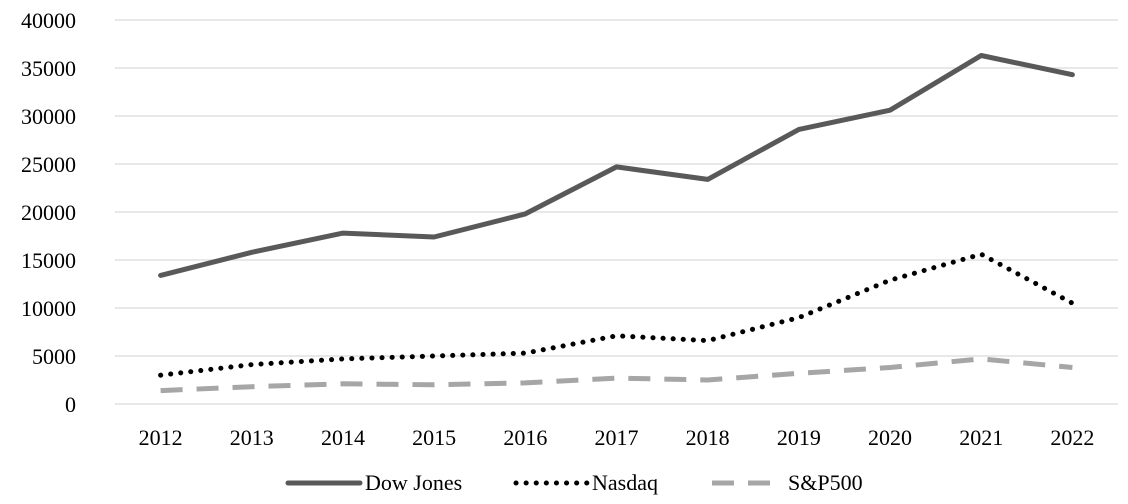 This screenshot has height=504, width=1128. I want to click on x-tick-label: 2018, so click(708, 437).